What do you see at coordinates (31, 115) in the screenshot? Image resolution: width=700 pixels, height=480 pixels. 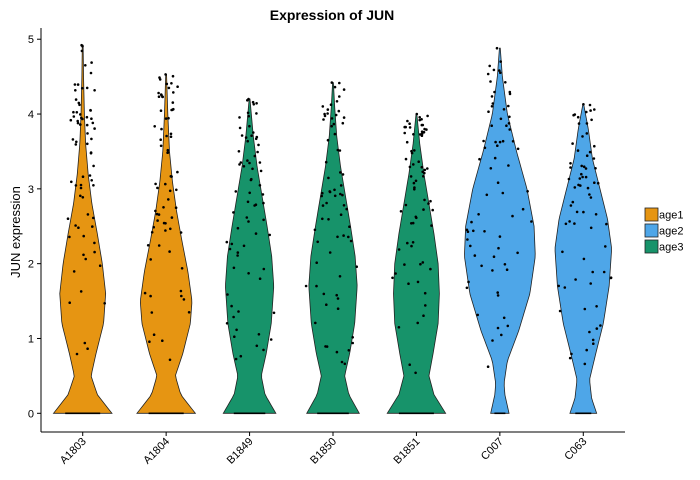 I see `y-tick-label: 4` at bounding box center [31, 115].